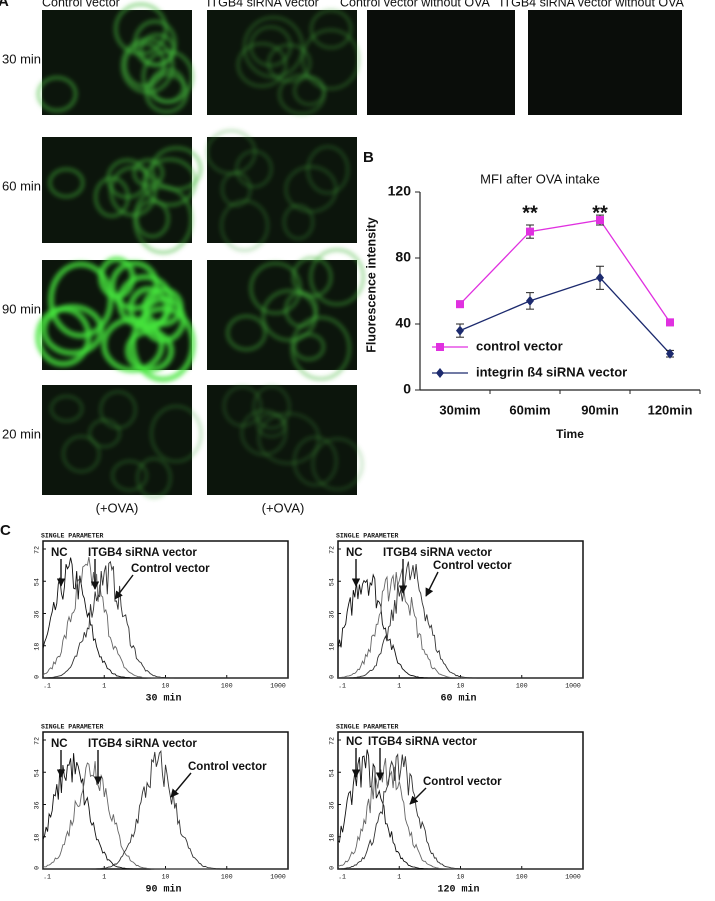  I want to click on y-tick-label: 40, so click(403, 323).